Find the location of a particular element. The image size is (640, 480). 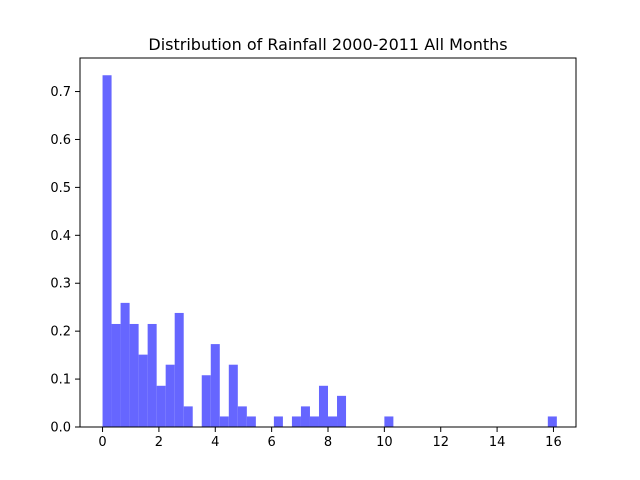

x-tick-label: 12 is located at coordinates (440, 442).